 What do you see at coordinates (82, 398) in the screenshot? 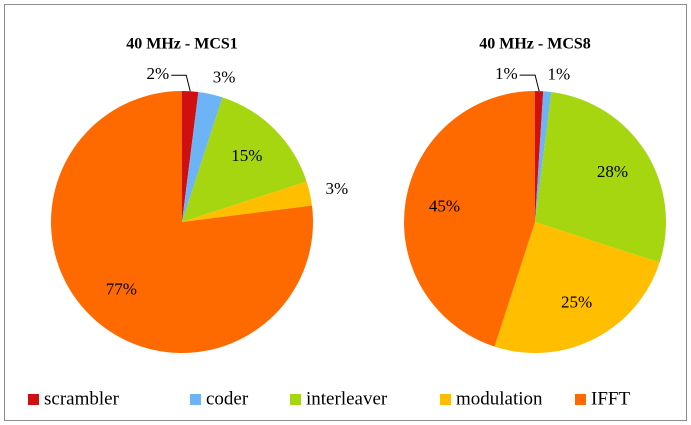
I see `legend-label: scrambler` at bounding box center [82, 398].